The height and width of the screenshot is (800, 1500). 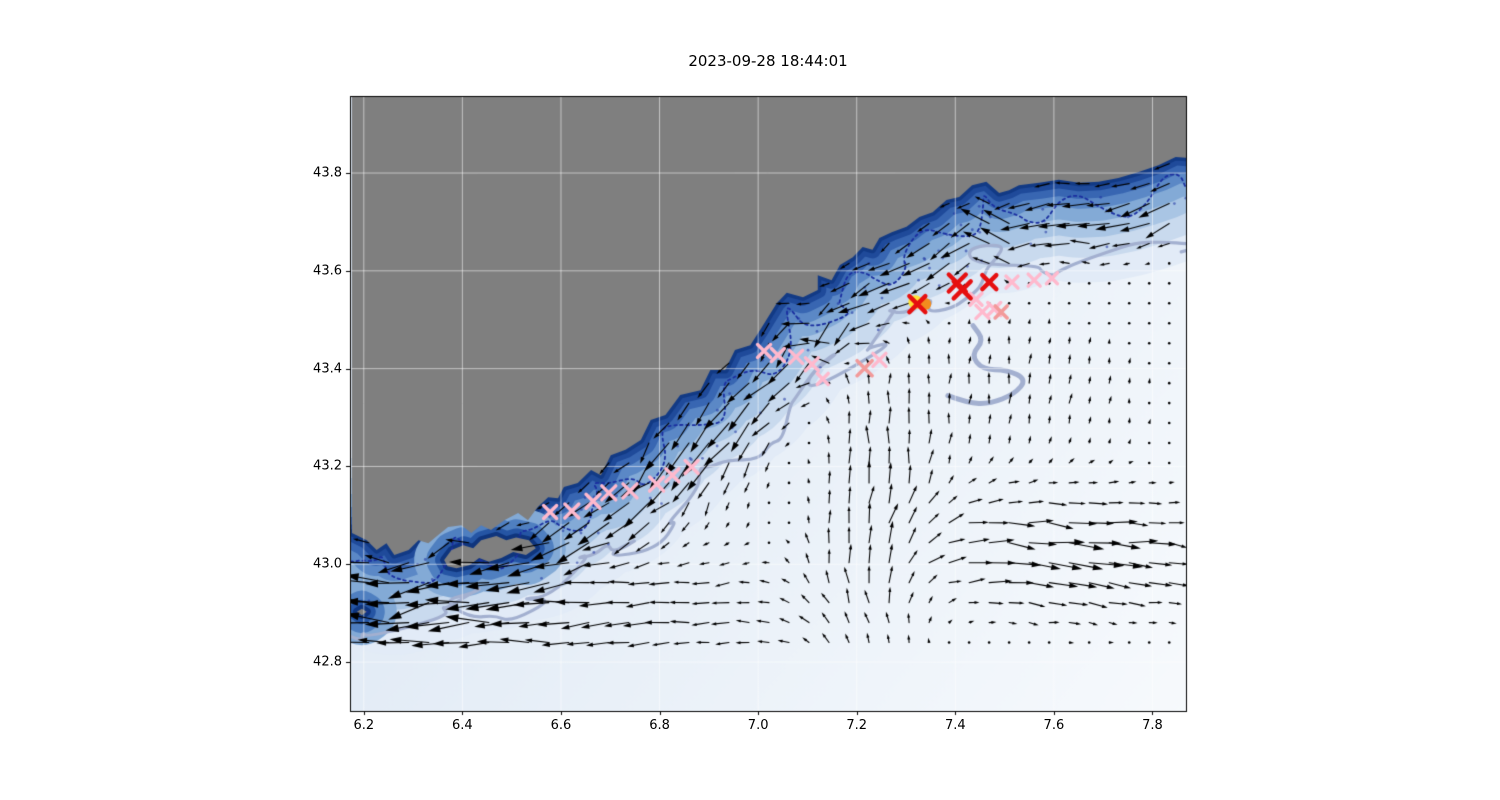 What do you see at coordinates (327, 662) in the screenshot?
I see `y-tick-label: 42.8` at bounding box center [327, 662].